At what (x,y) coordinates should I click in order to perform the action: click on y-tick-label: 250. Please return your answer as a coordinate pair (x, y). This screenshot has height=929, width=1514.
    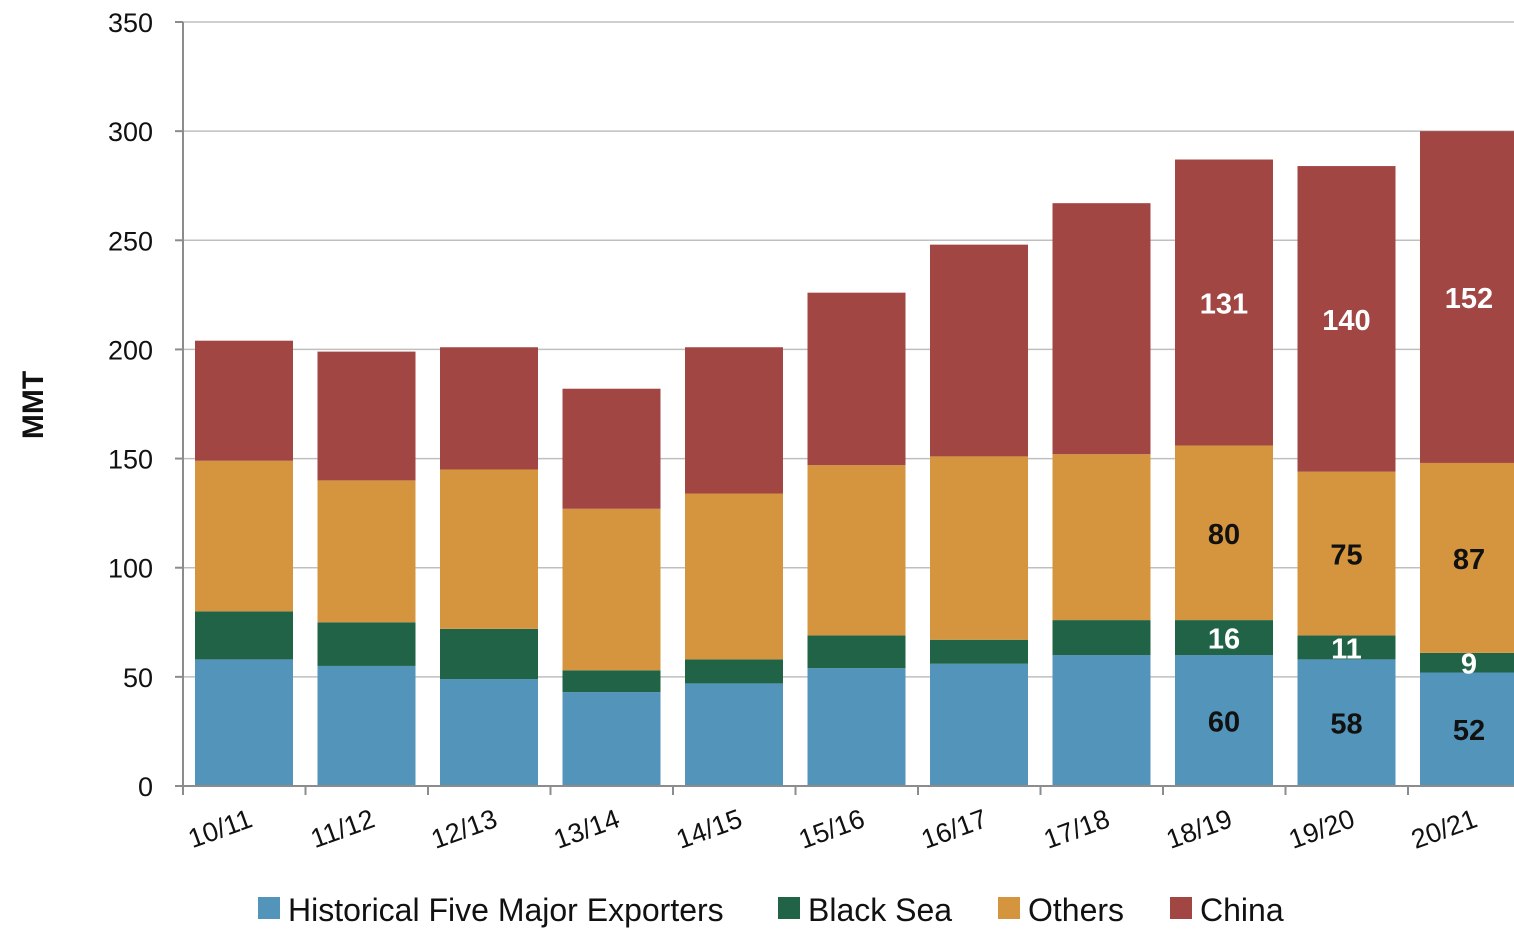
    Looking at the image, I should click on (130, 241).